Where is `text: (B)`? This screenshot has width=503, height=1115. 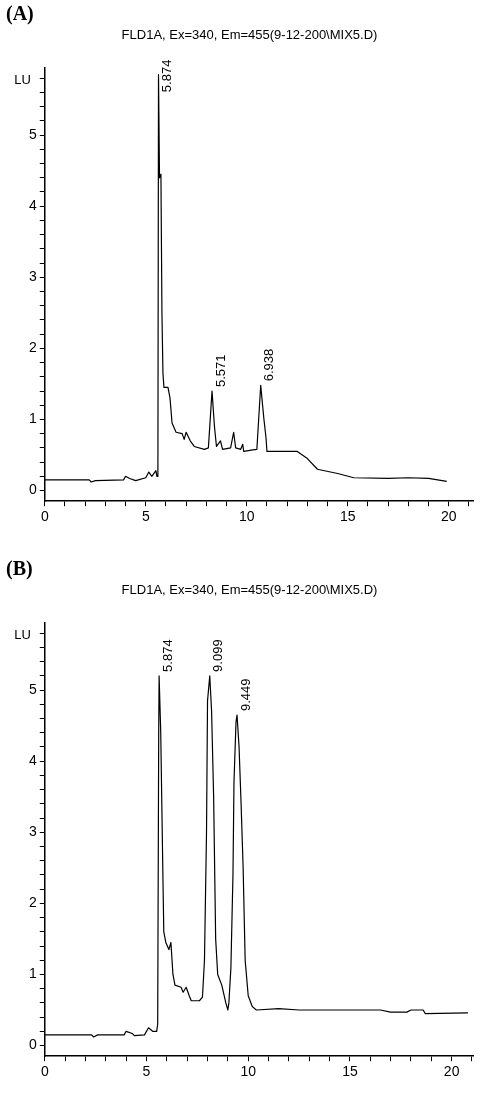
text: (B) is located at coordinates (19, 568).